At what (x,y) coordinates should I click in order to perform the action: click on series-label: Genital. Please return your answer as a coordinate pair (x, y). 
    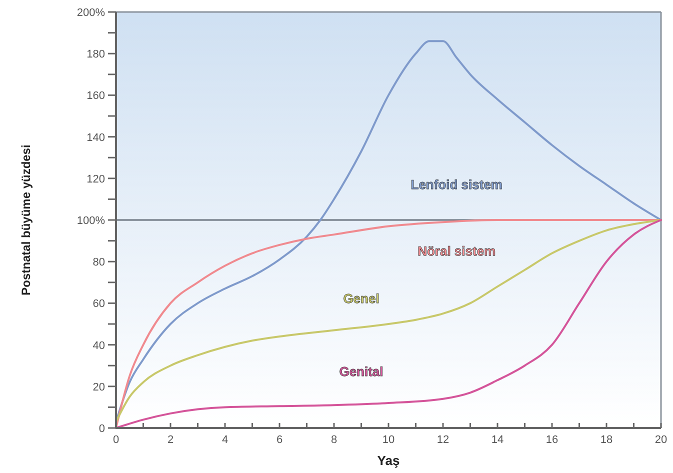
    Looking at the image, I should click on (361, 371).